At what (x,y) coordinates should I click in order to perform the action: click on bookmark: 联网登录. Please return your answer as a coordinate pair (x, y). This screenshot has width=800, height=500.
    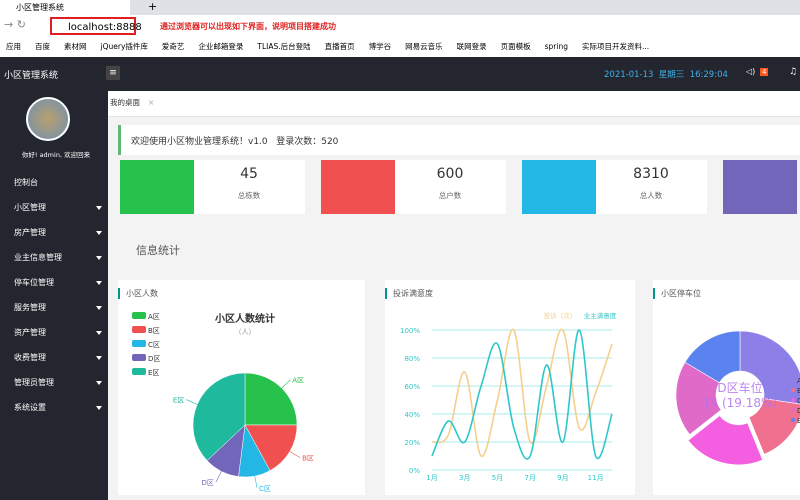
    Looking at the image, I should click on (471, 46).